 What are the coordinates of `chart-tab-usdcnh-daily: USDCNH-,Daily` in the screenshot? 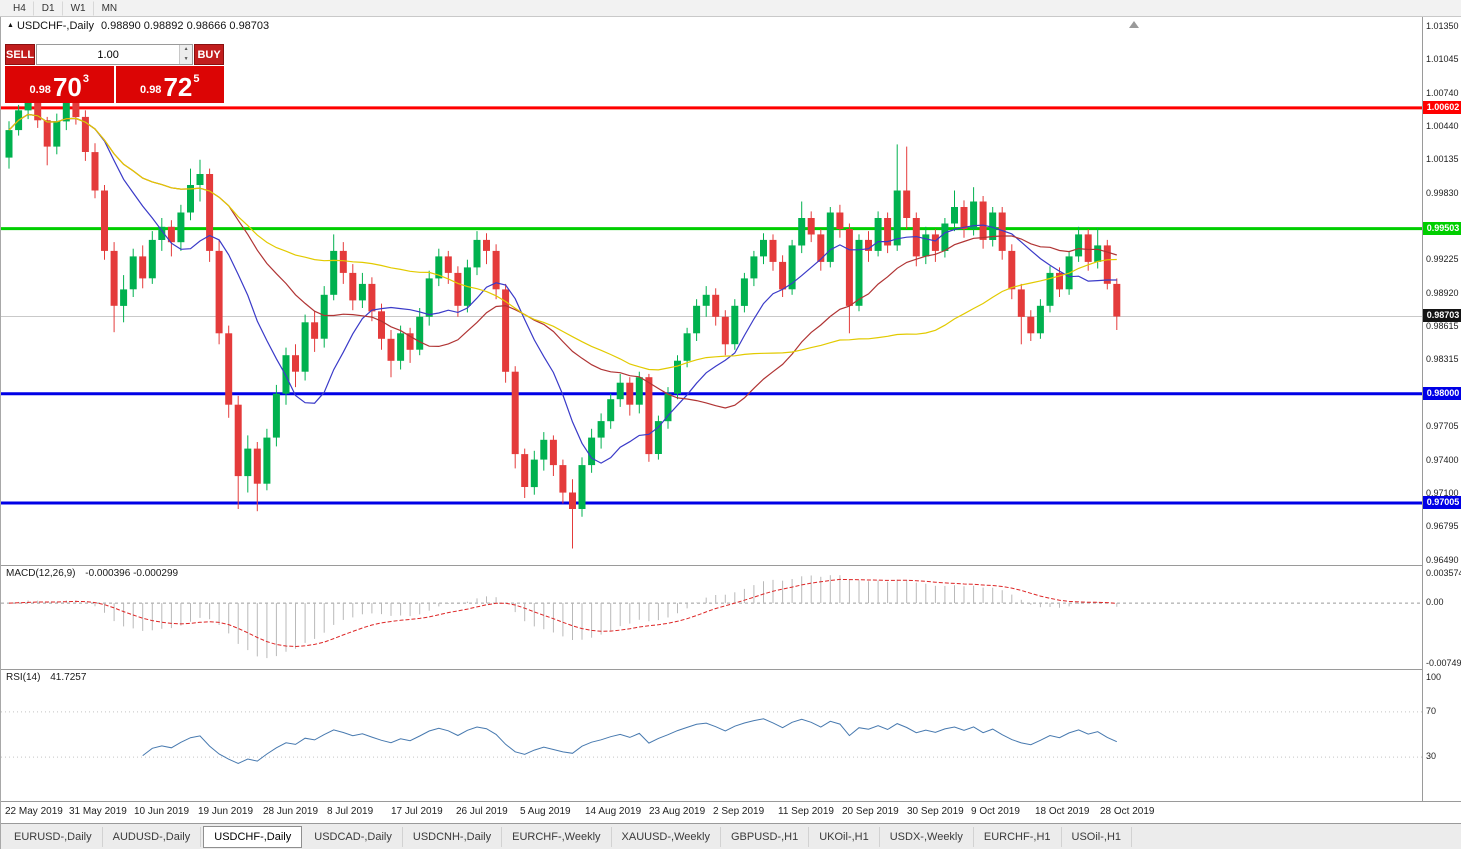 It's located at (453, 836).